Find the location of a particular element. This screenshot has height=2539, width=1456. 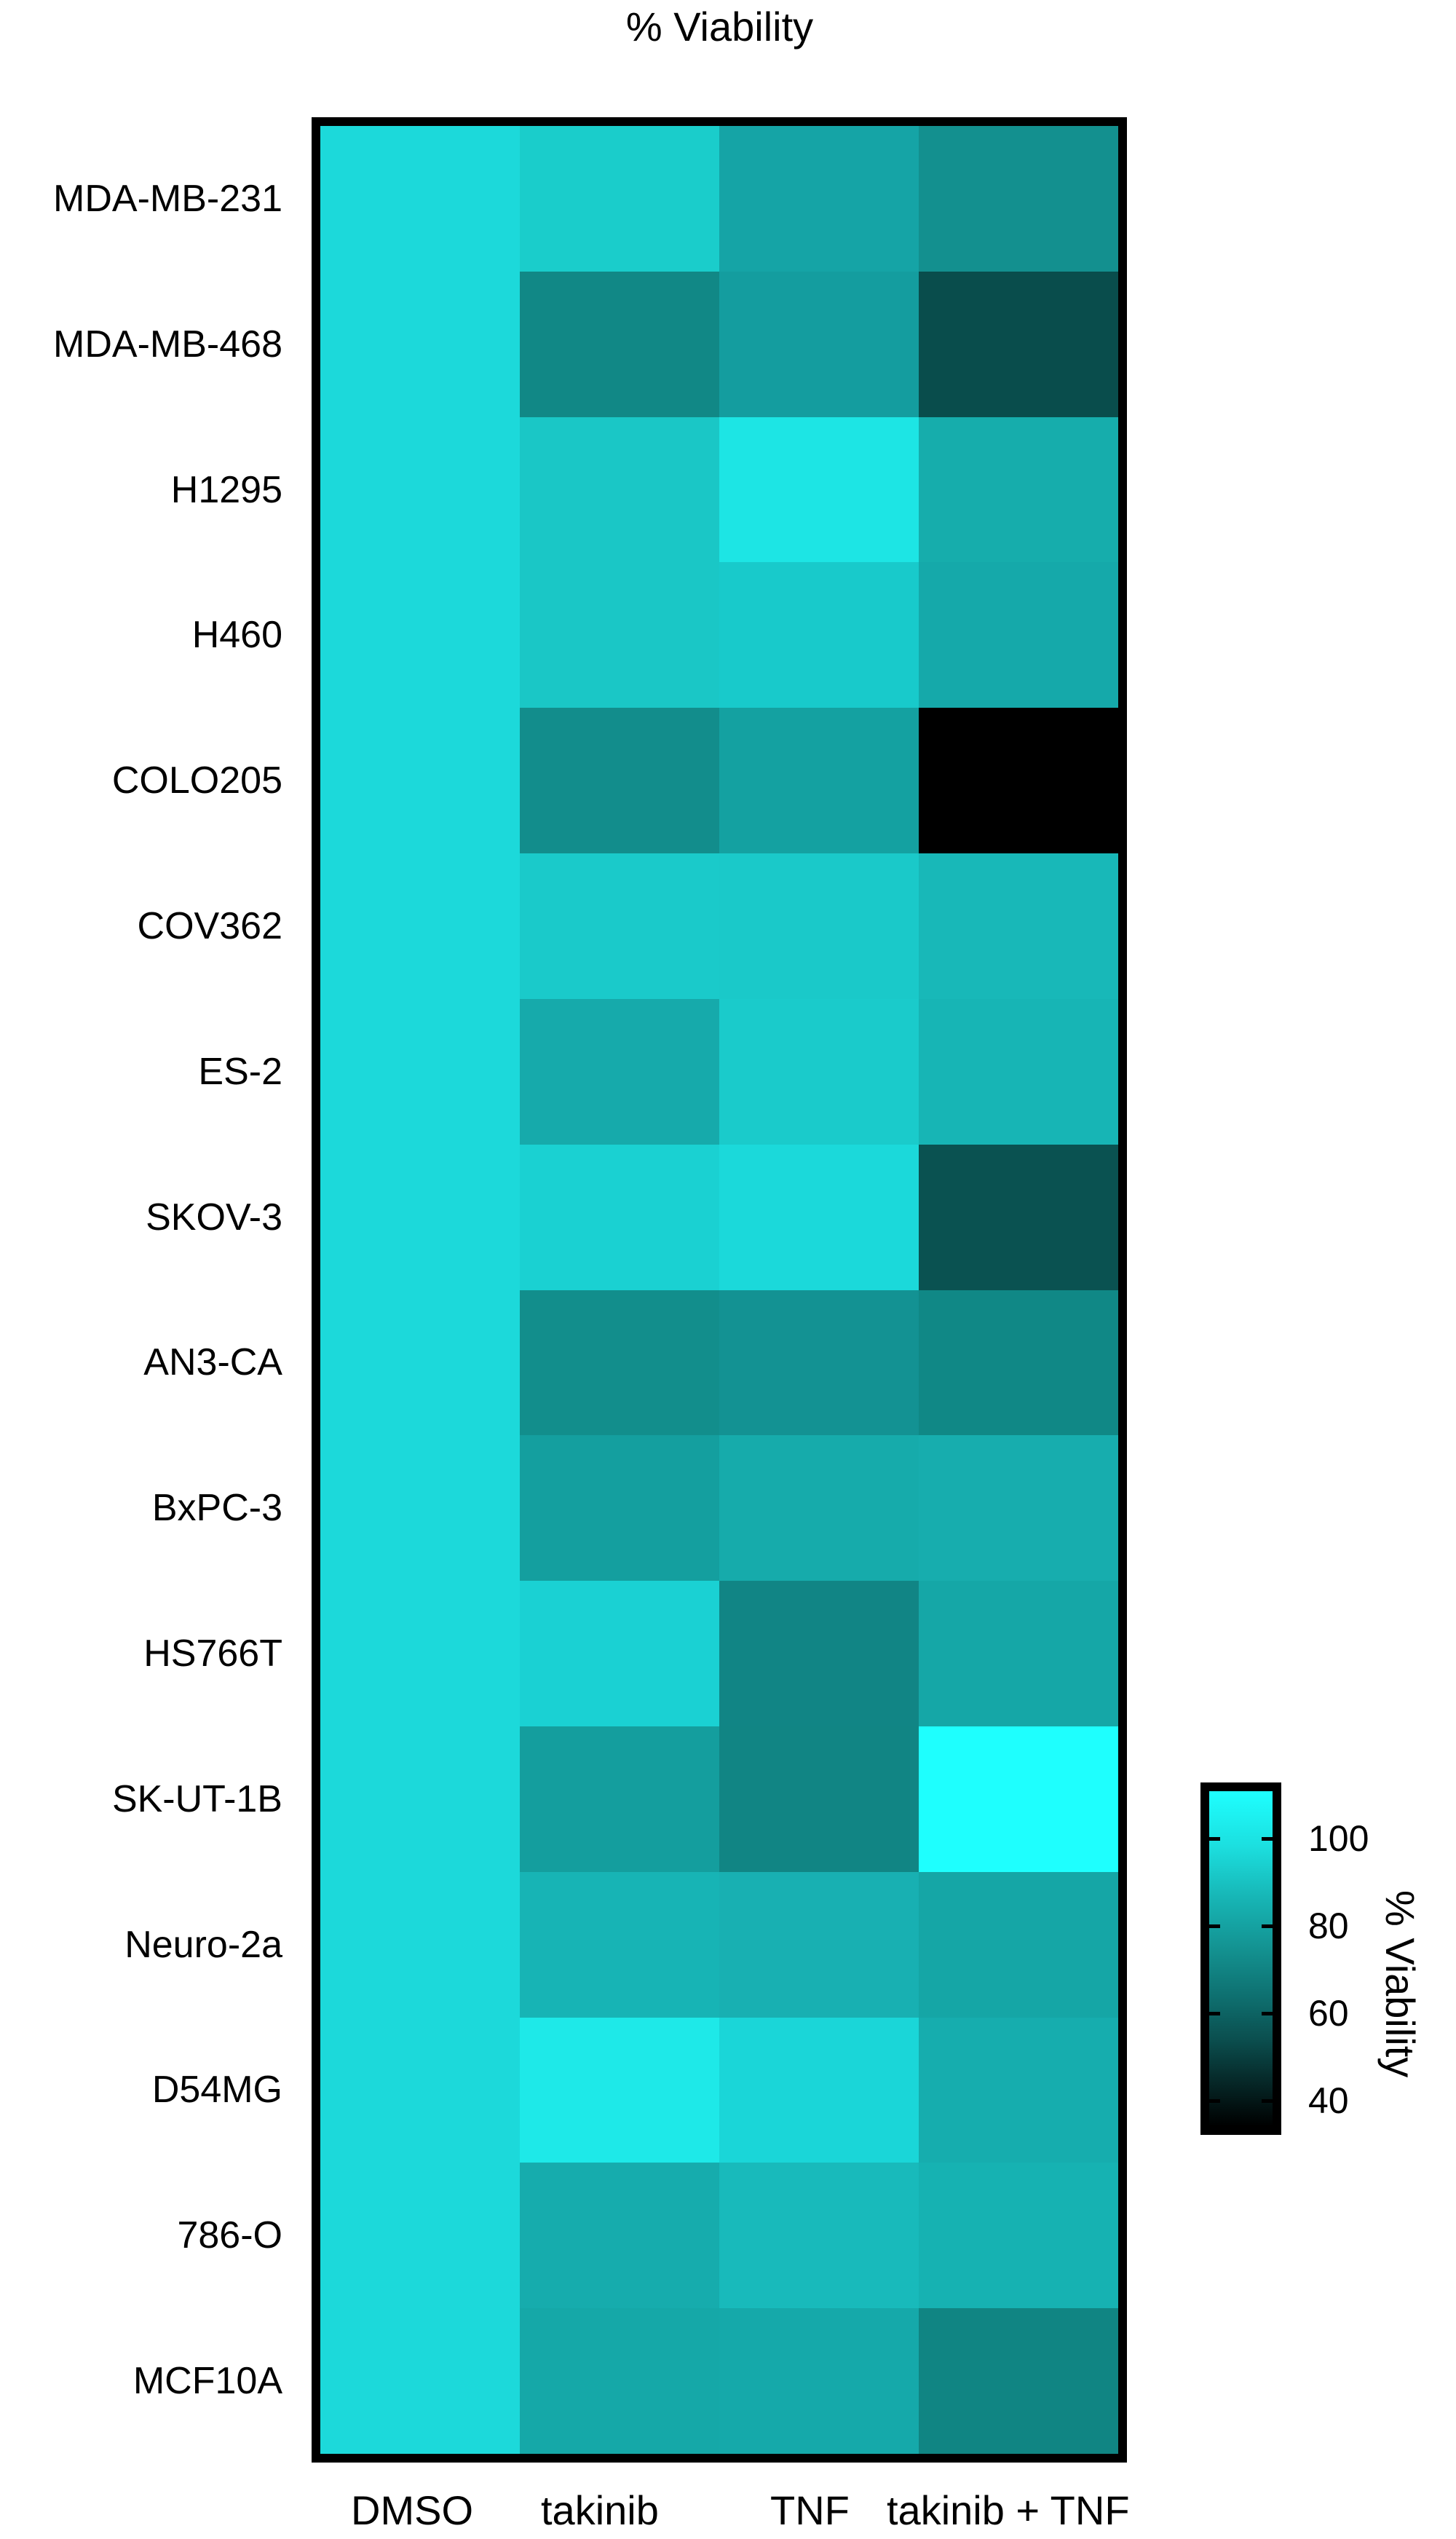

row-label: COV362 is located at coordinates (209, 925).